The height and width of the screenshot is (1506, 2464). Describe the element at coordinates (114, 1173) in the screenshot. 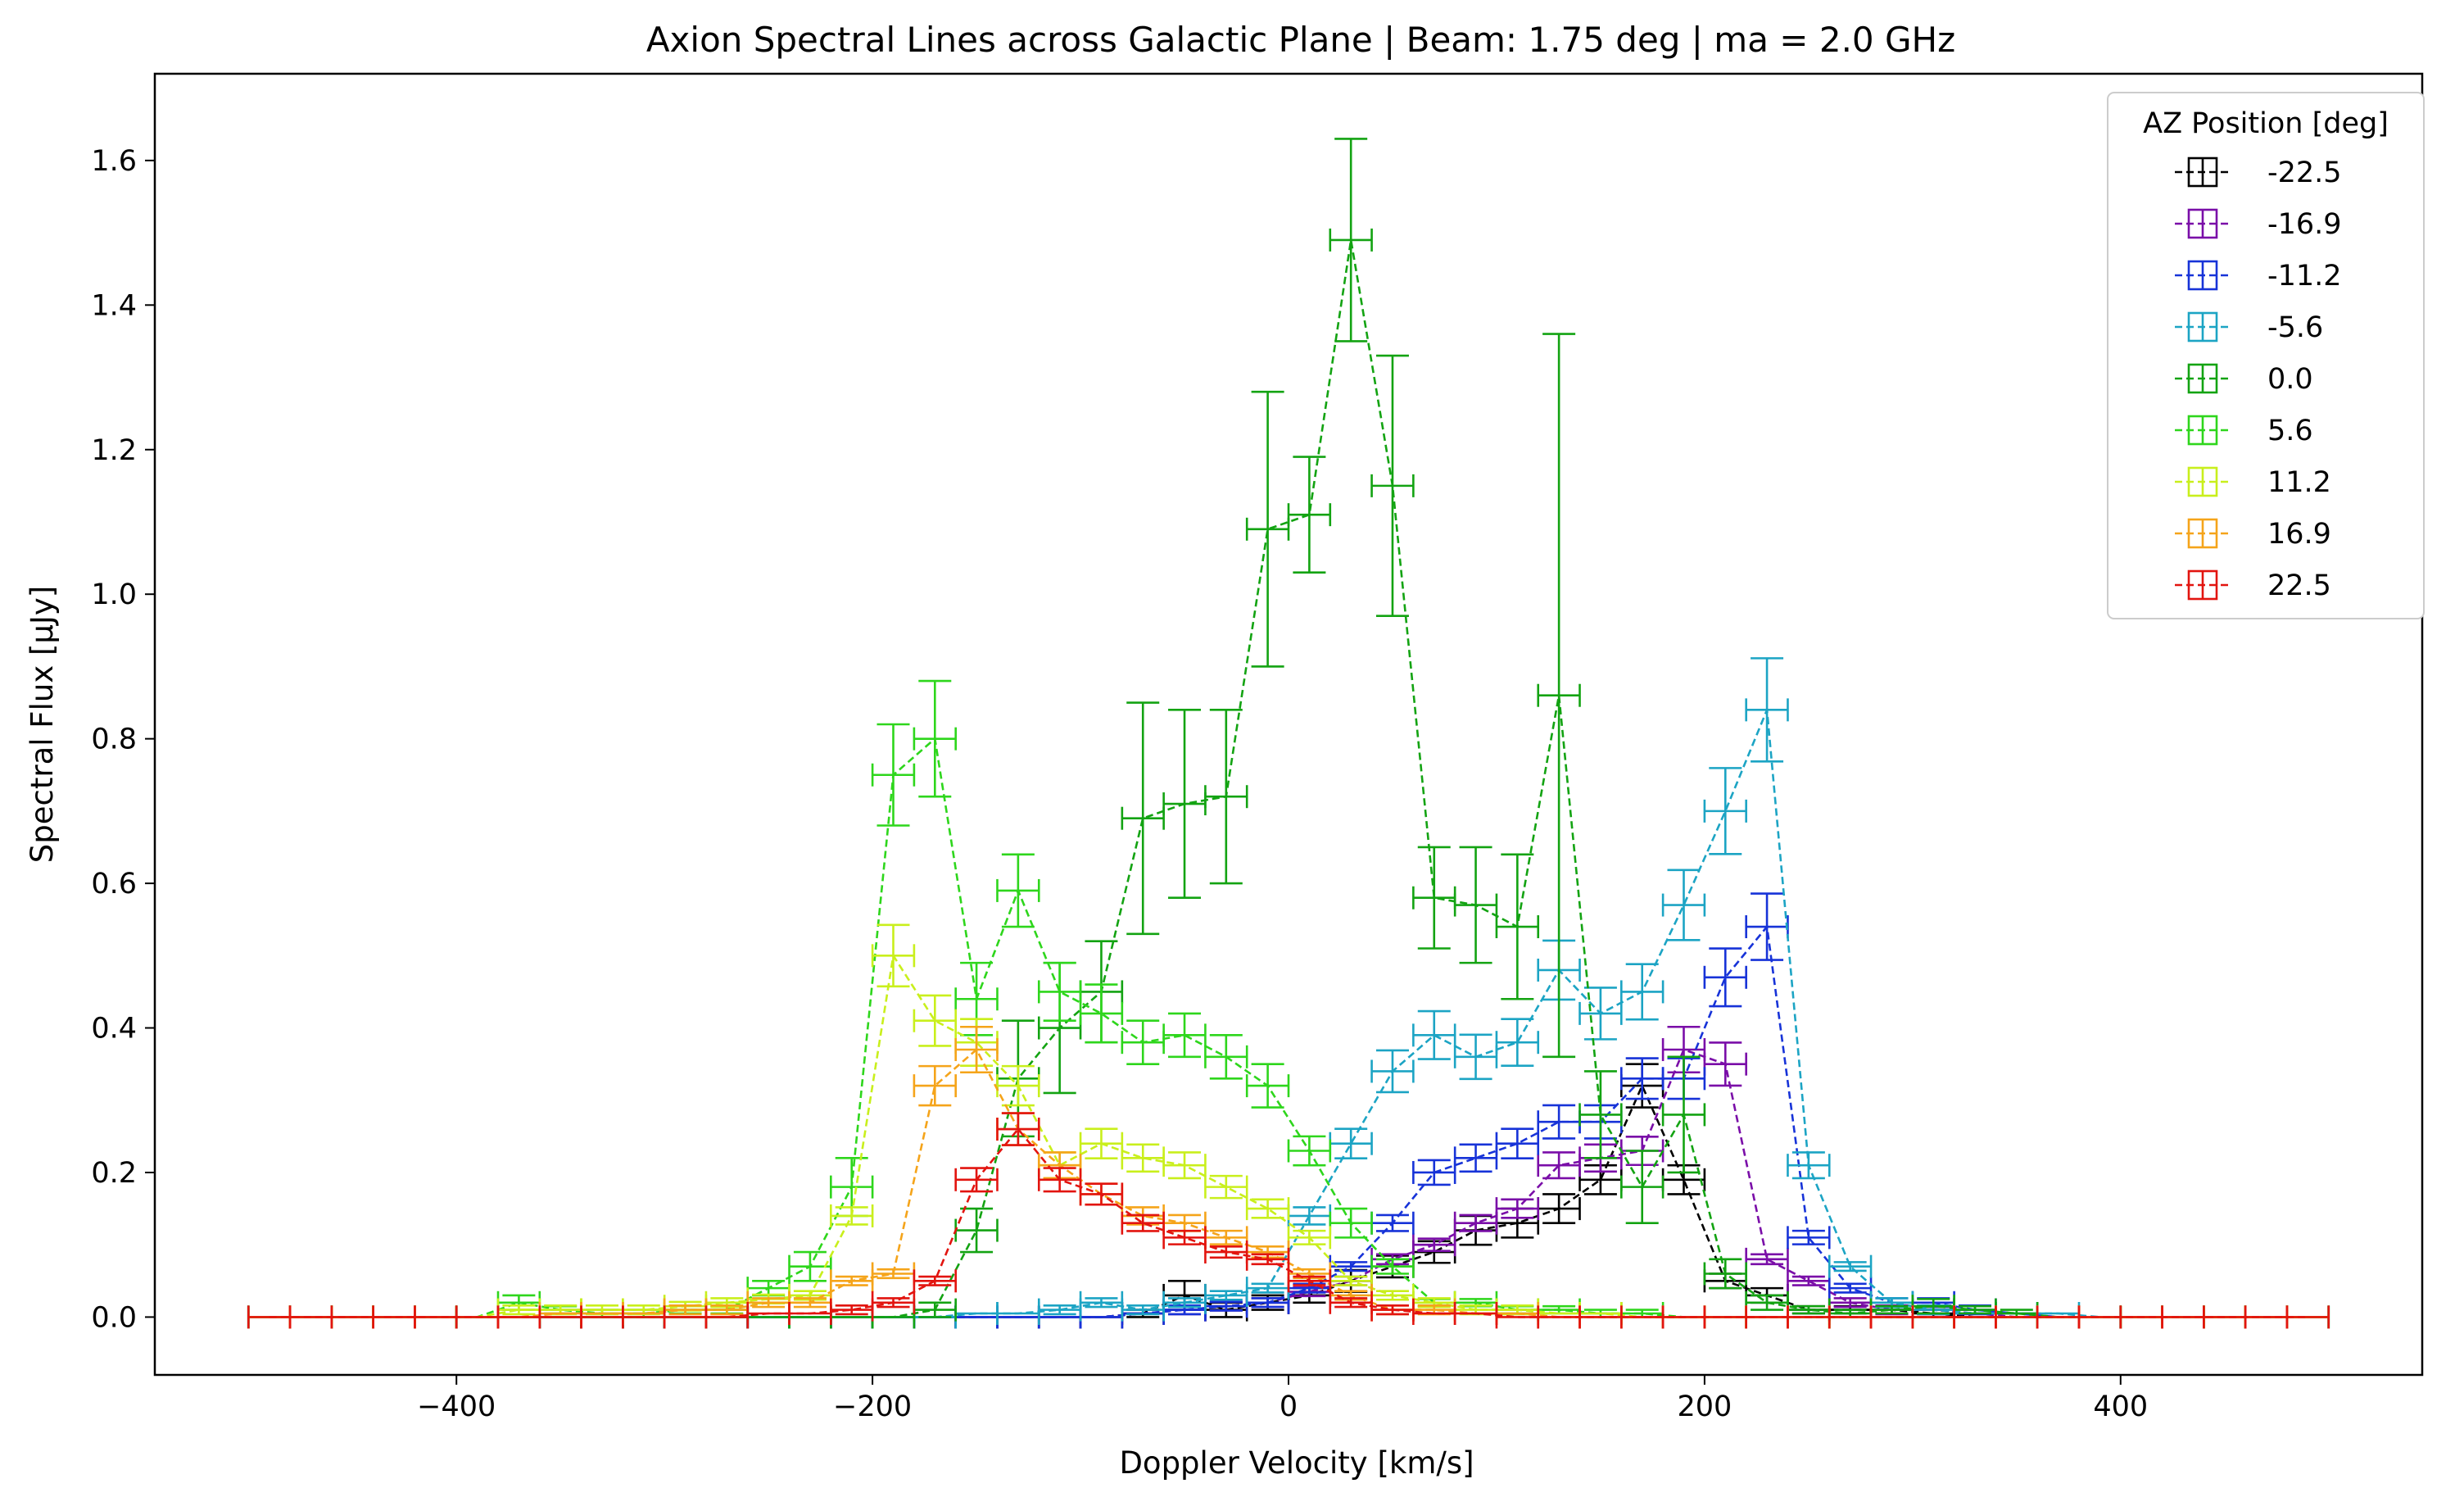

I see `y-tick-label: 0.2` at that location.